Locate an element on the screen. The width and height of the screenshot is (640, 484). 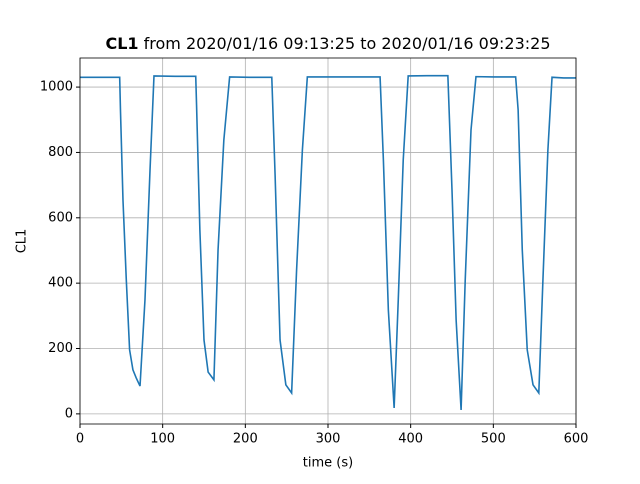
y-tick-label: 1000 is located at coordinates (56, 87).